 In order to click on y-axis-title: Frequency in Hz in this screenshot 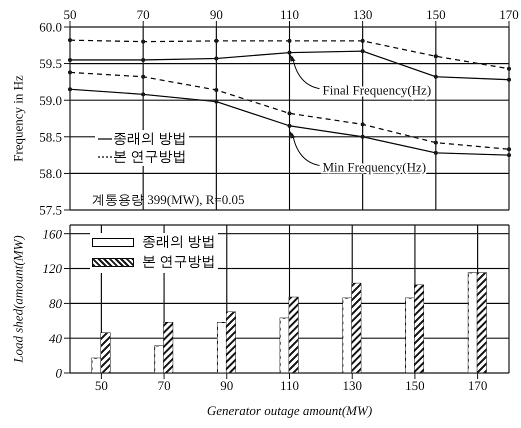, I will do `click(18, 118)`.